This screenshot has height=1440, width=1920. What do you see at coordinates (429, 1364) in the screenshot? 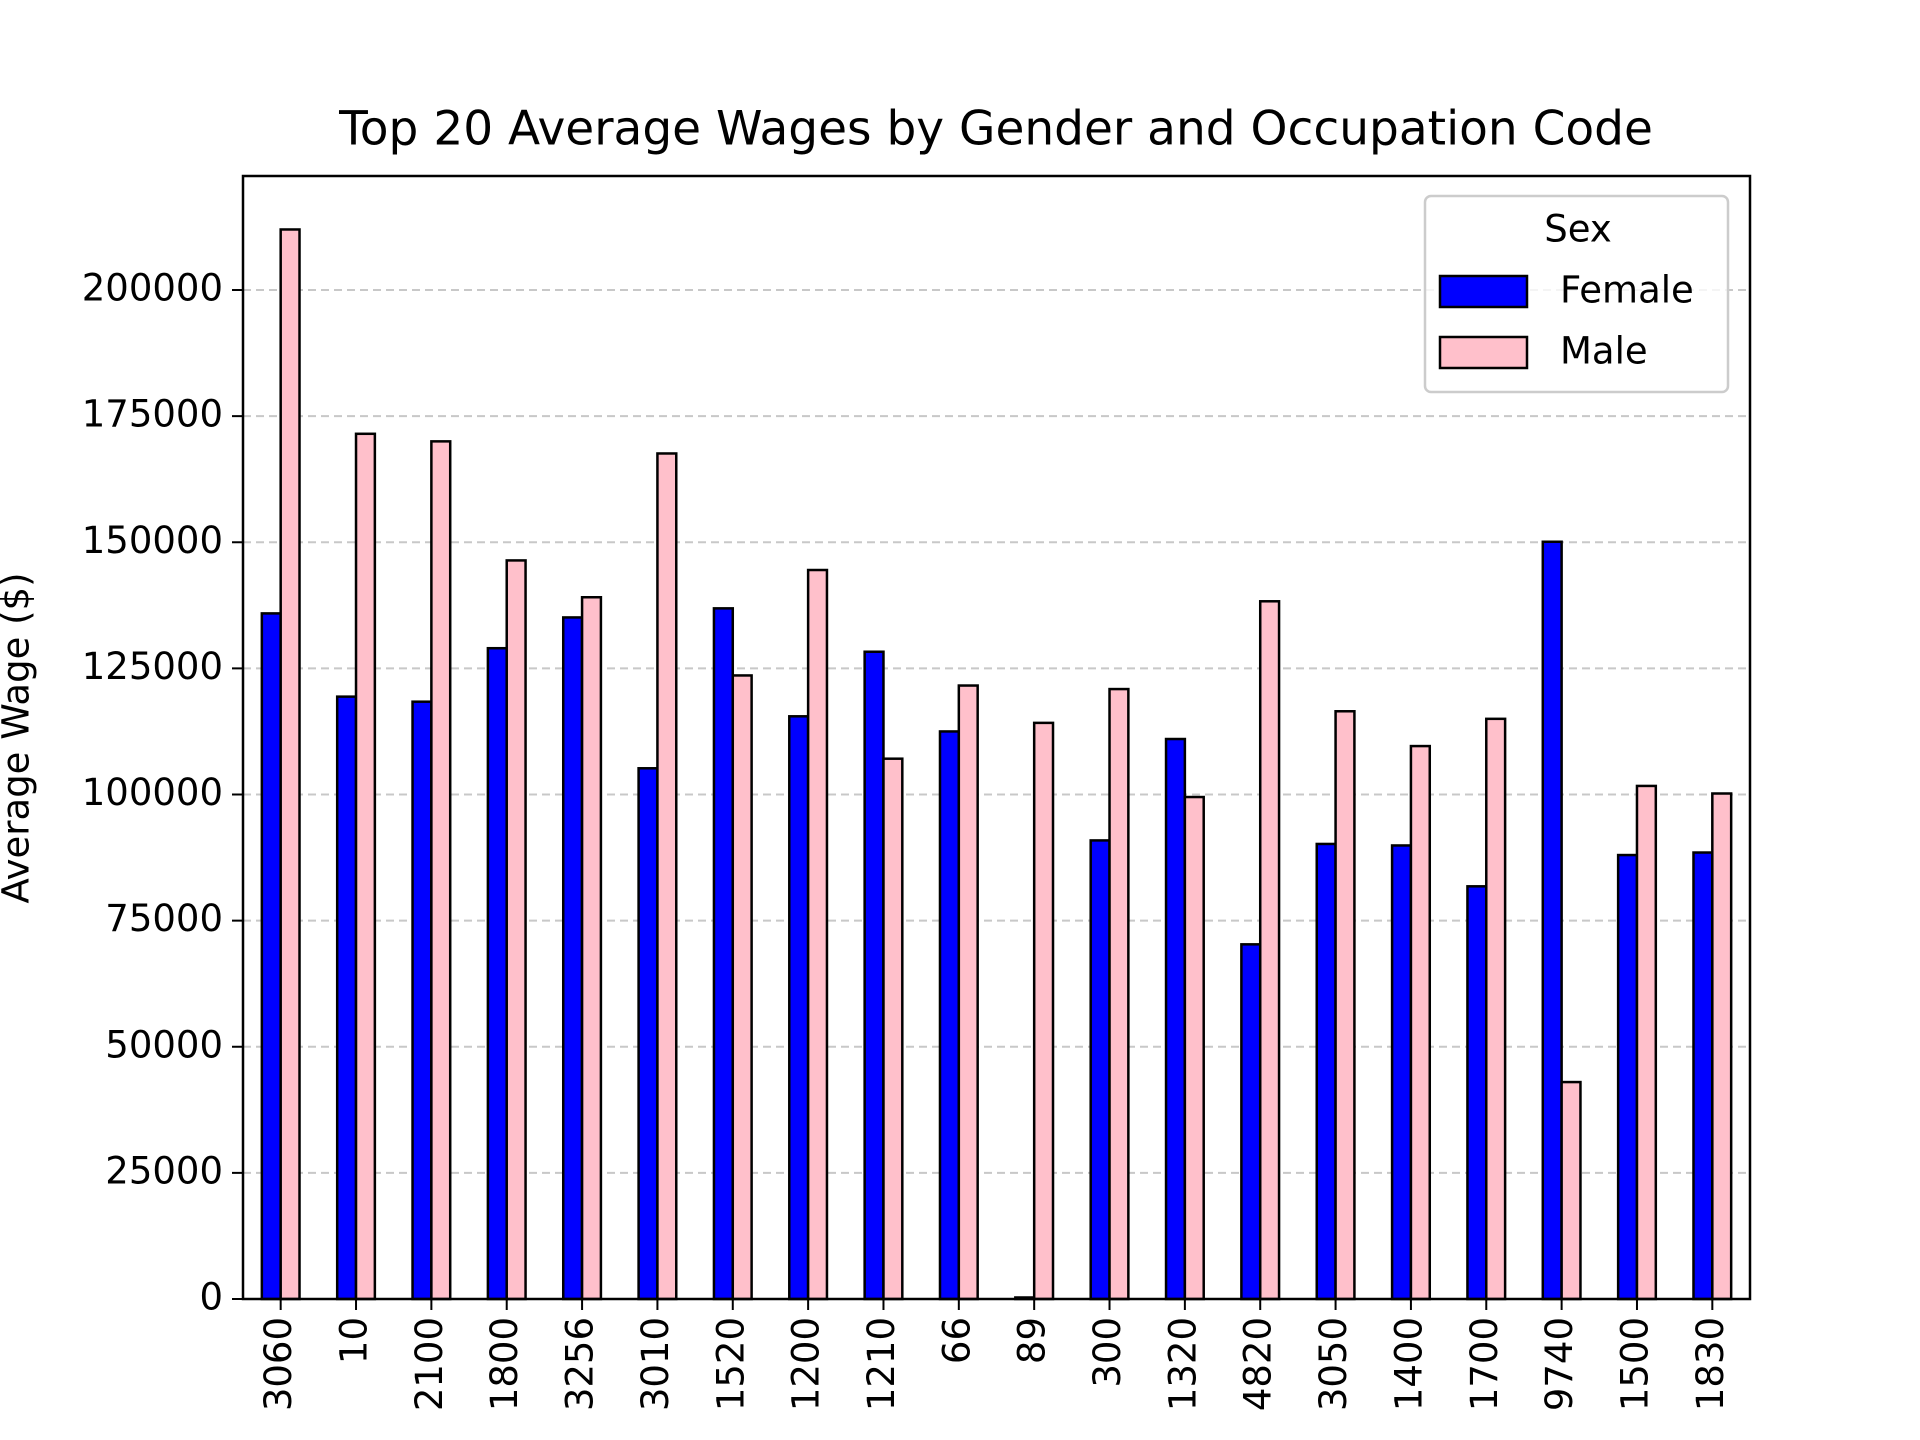
I see `x-tick-label: 2100` at bounding box center [429, 1364].